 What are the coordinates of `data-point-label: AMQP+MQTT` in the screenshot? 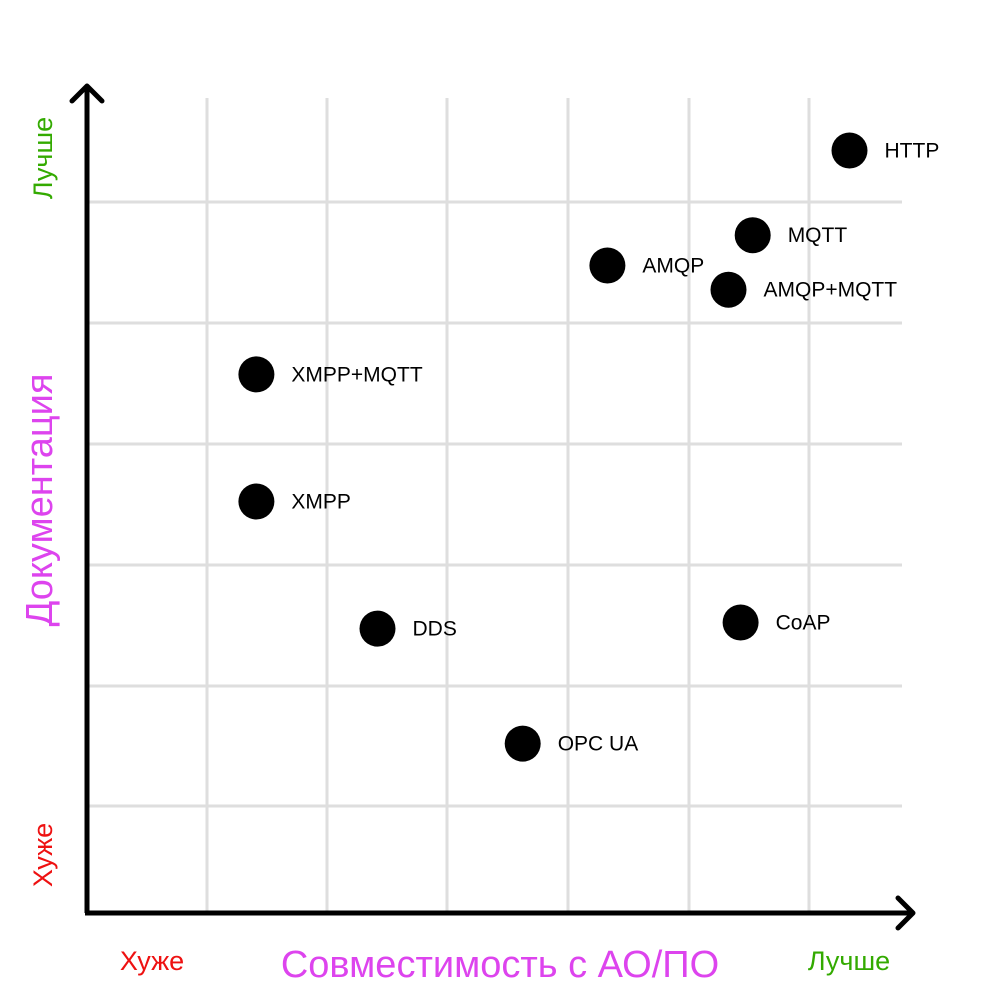 It's located at (831, 290).